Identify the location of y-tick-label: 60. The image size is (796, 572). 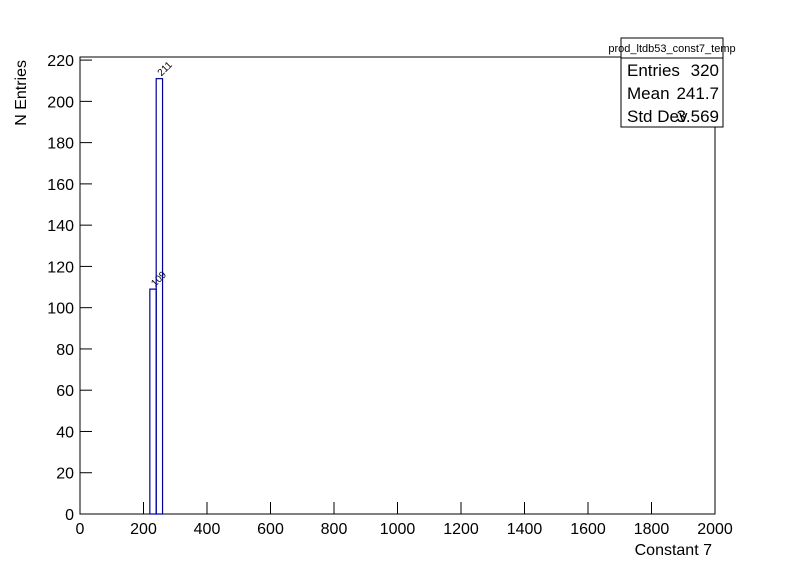
(65, 391).